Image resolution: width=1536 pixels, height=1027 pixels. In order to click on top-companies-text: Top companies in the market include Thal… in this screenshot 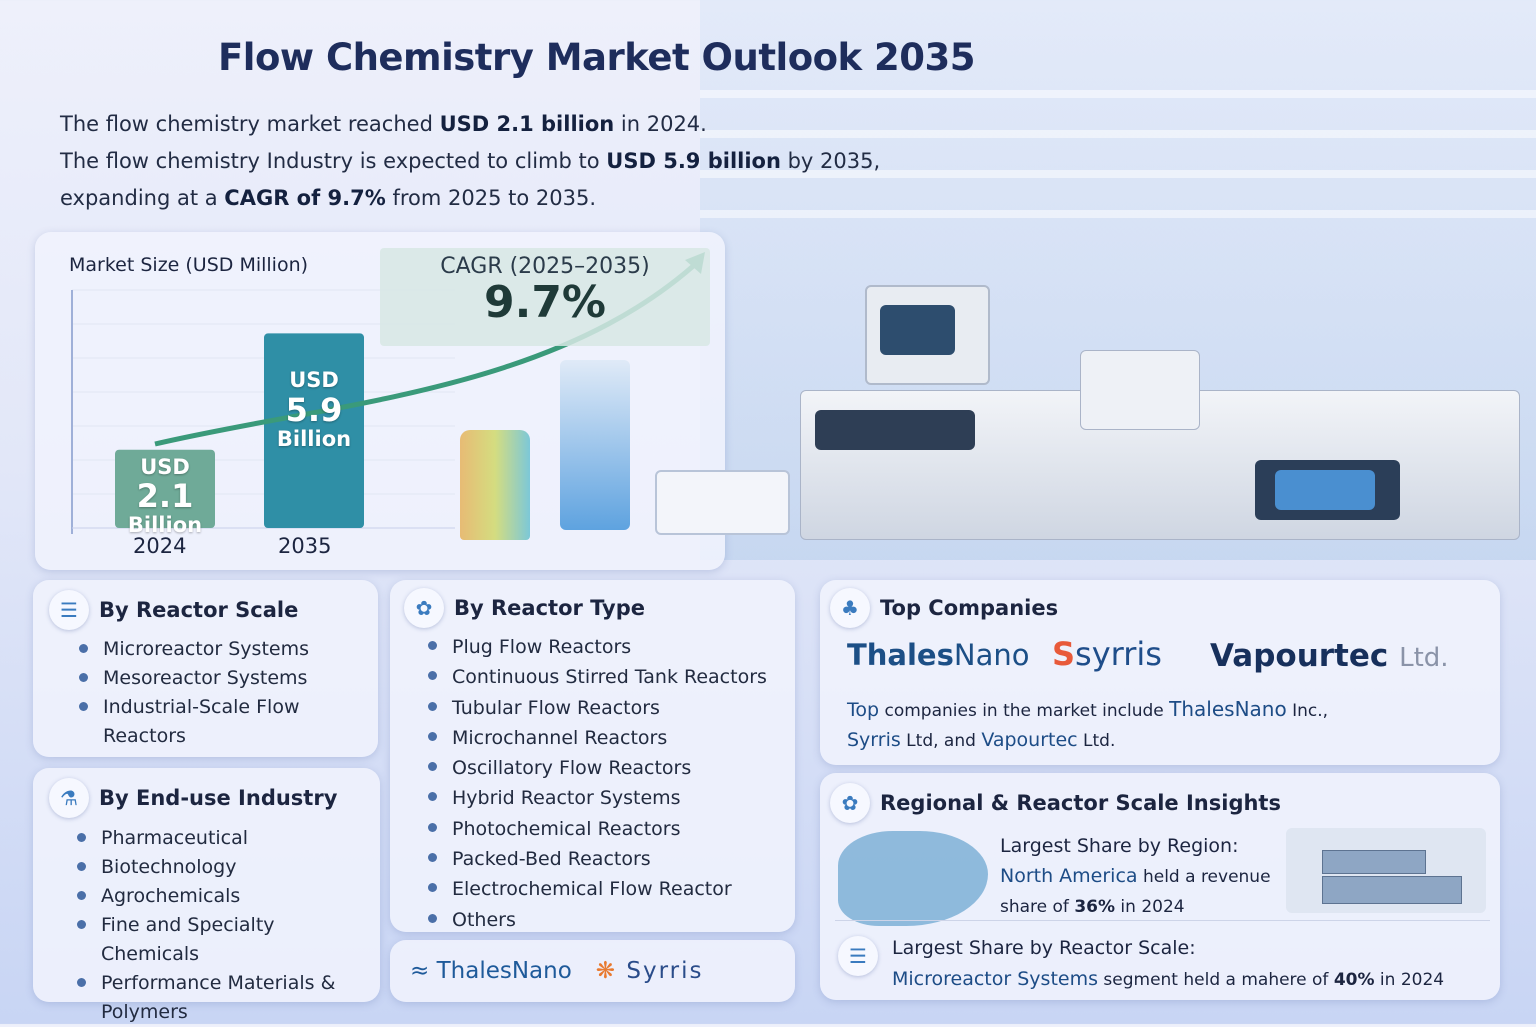, I will do `click(1088, 724)`.